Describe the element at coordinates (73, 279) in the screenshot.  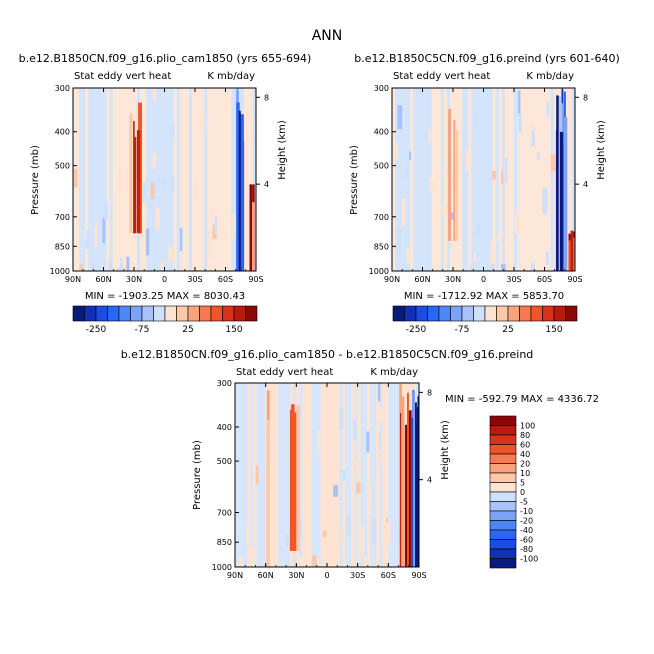
I see `x-tick-label: 90N` at that location.